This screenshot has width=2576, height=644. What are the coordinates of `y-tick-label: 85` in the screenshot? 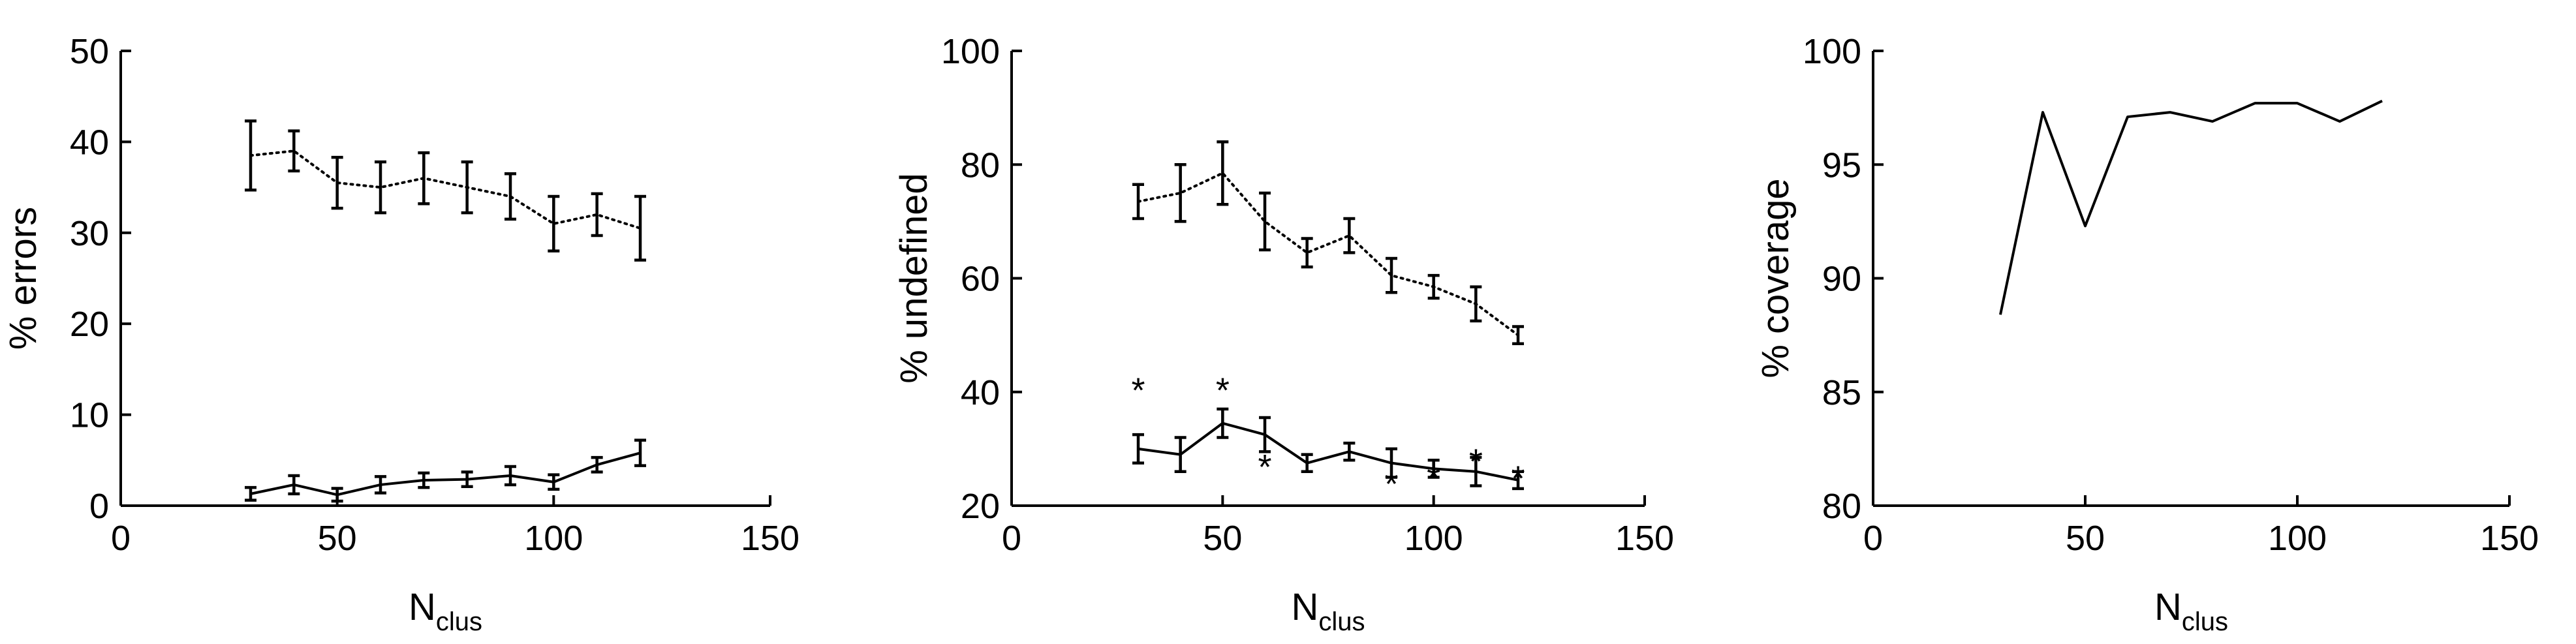 It's located at (1842, 392).